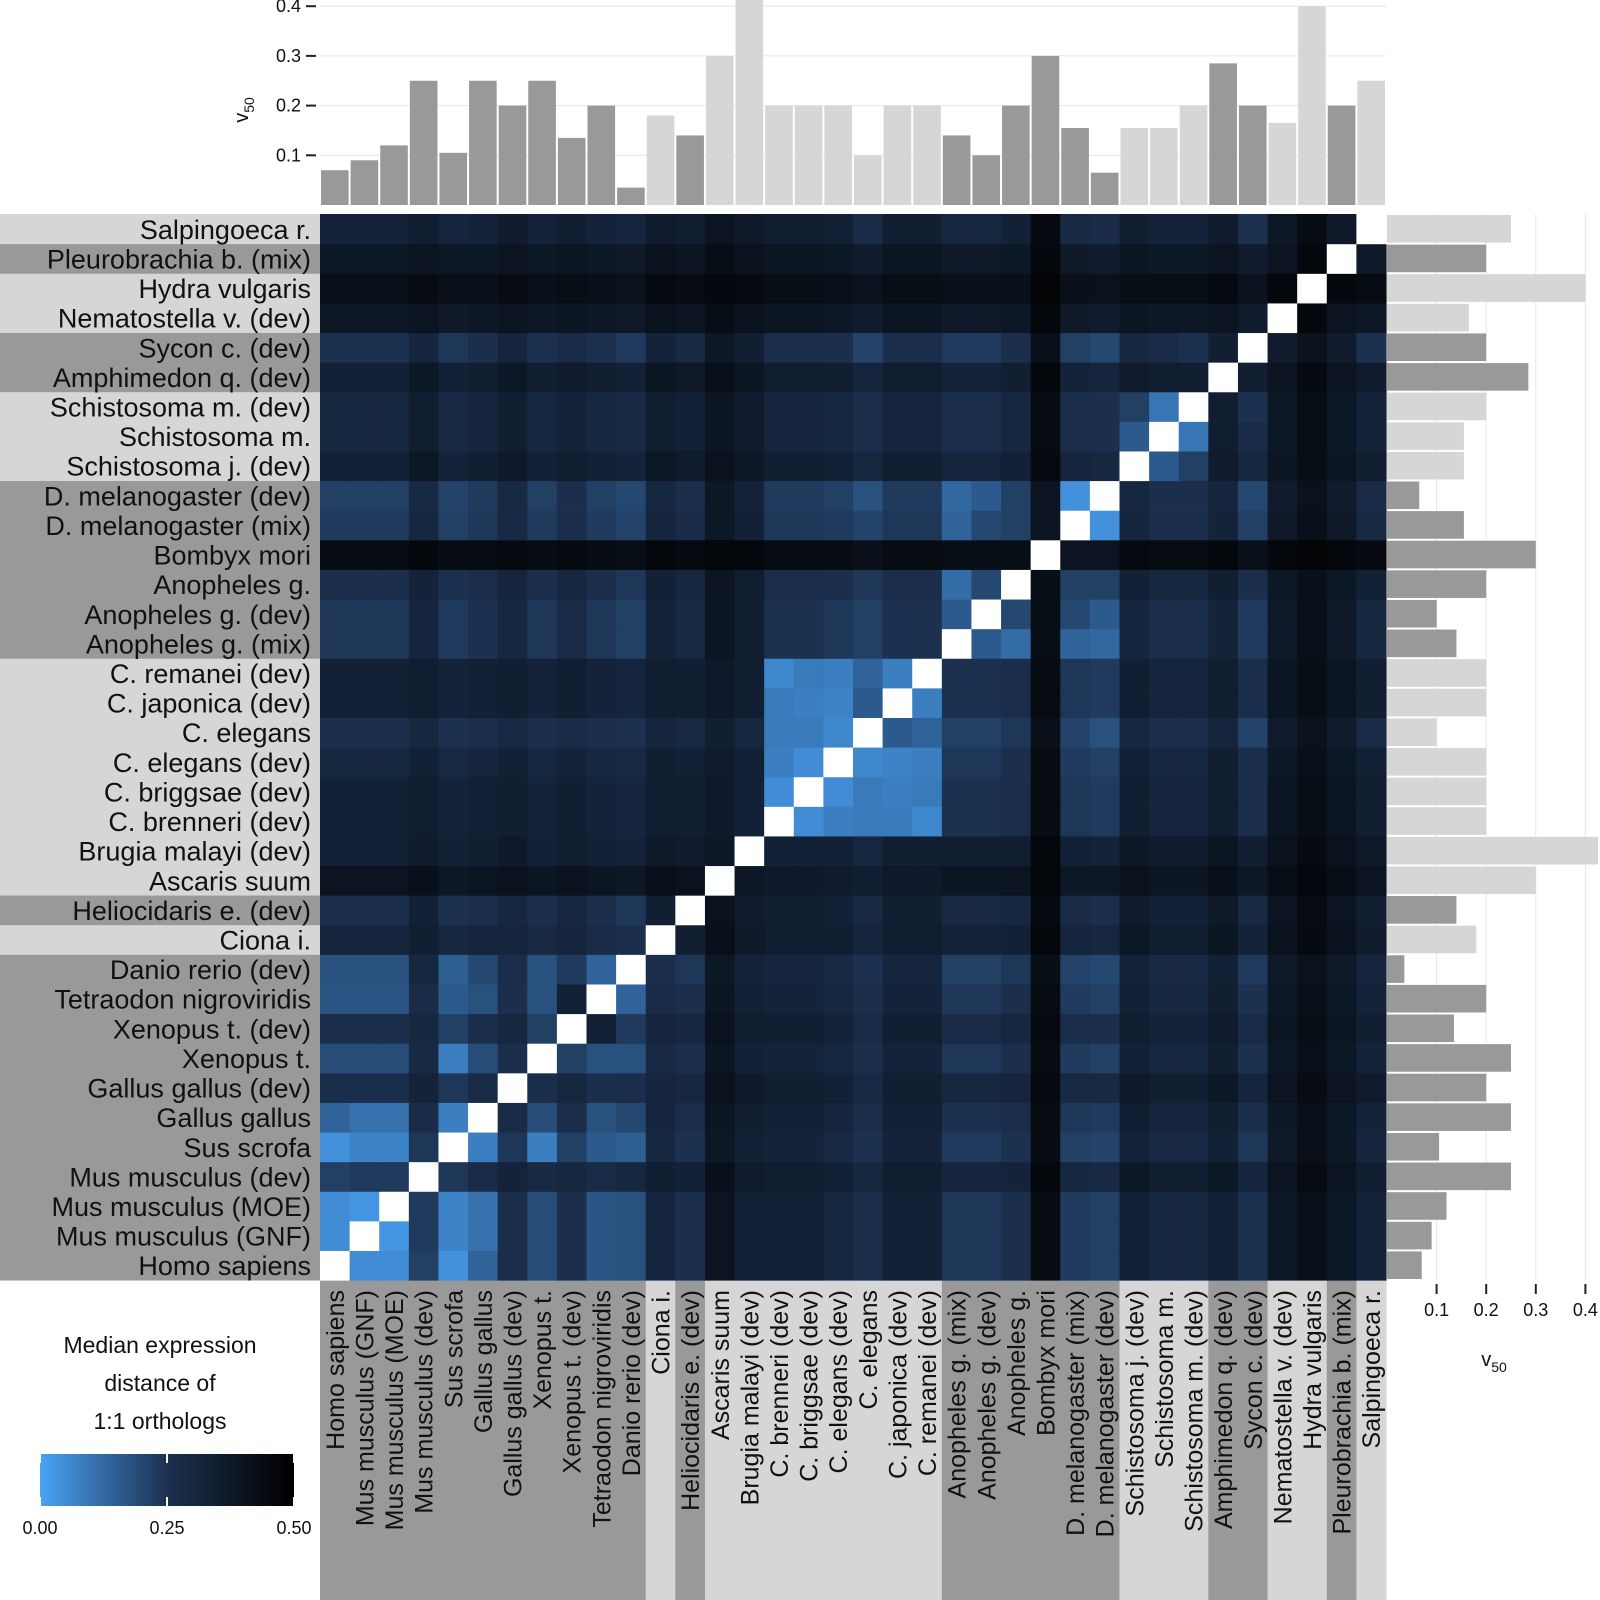 This screenshot has width=1600, height=1600. I want to click on row-label: Ciona i., so click(265, 940).